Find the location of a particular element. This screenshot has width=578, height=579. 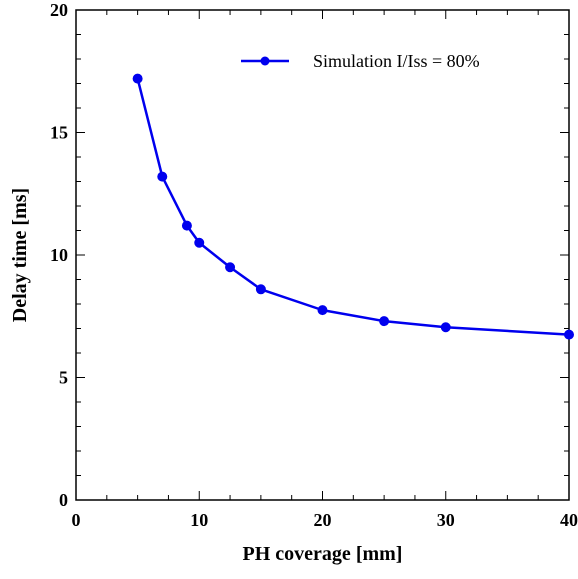

y-tick-label: 5 is located at coordinates (63, 378).